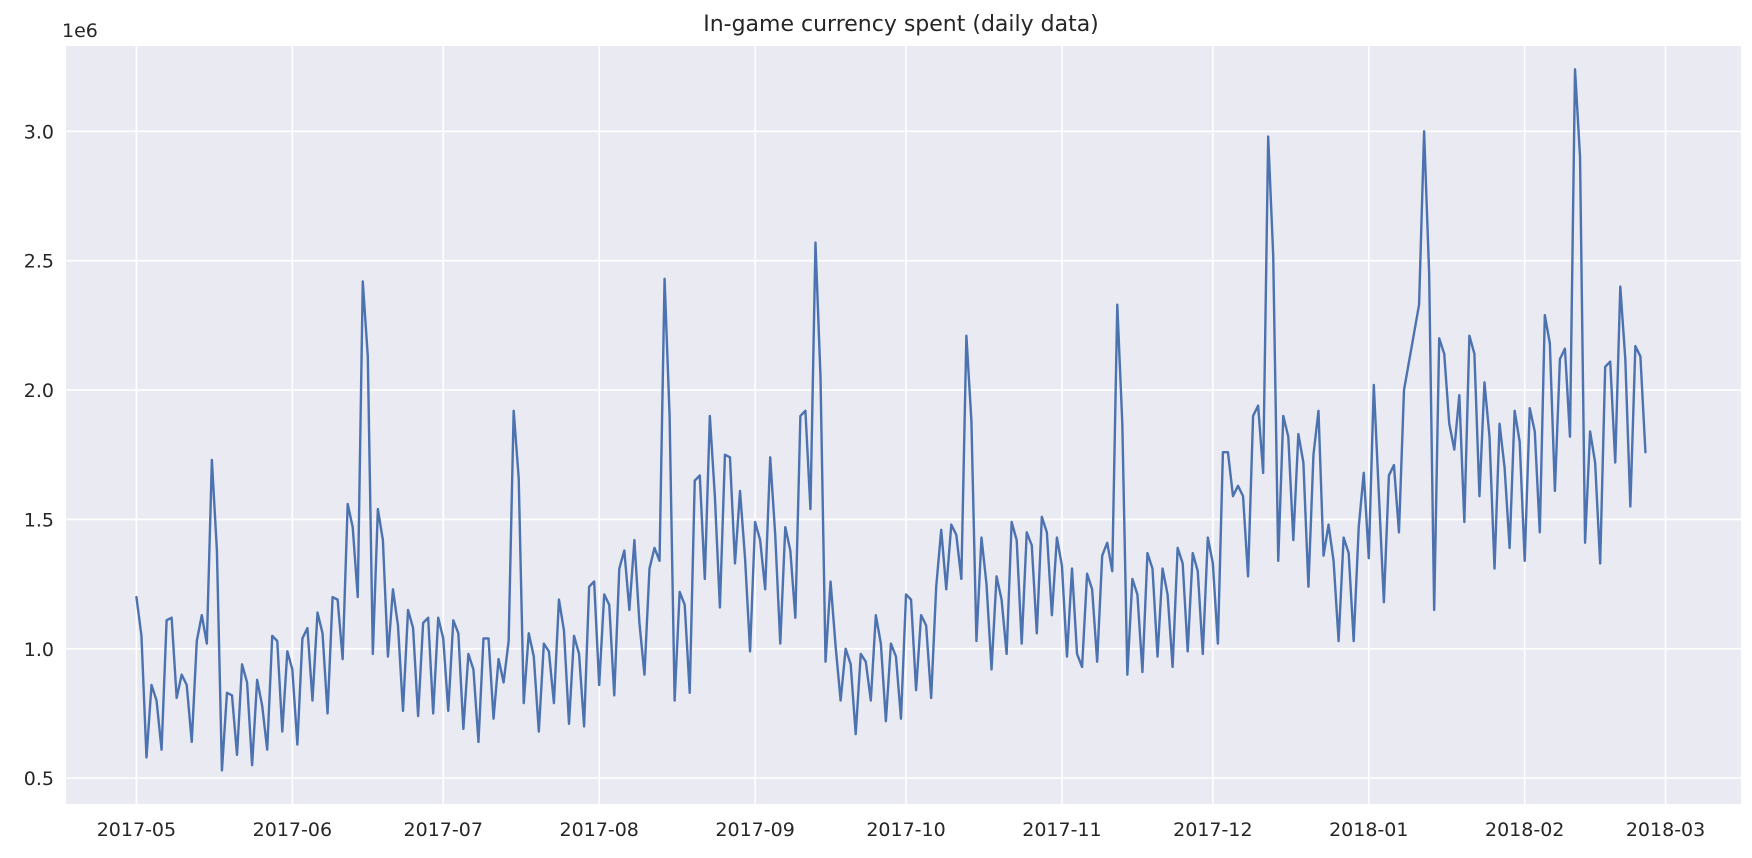 The width and height of the screenshot is (1752, 858). What do you see at coordinates (901, 24) in the screenshot?
I see `chart-title: In-game currency spent (daily data)` at bounding box center [901, 24].